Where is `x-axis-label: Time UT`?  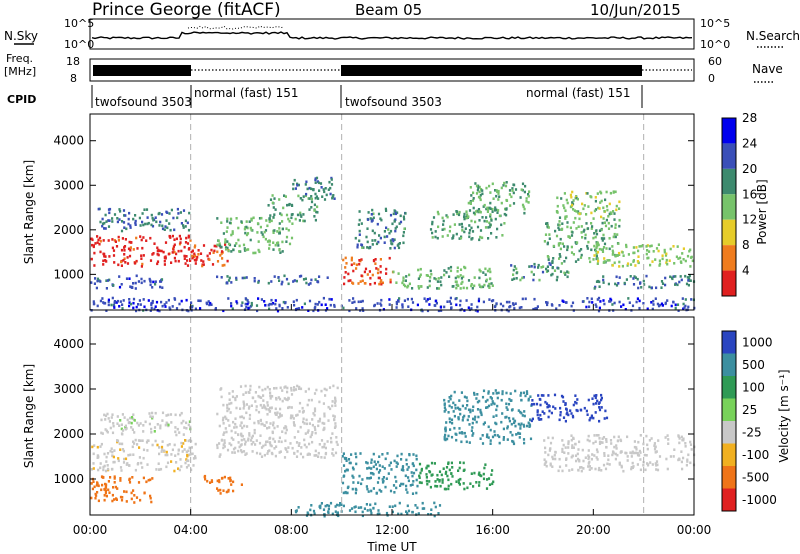 x-axis-label: Time UT is located at coordinates (391, 547).